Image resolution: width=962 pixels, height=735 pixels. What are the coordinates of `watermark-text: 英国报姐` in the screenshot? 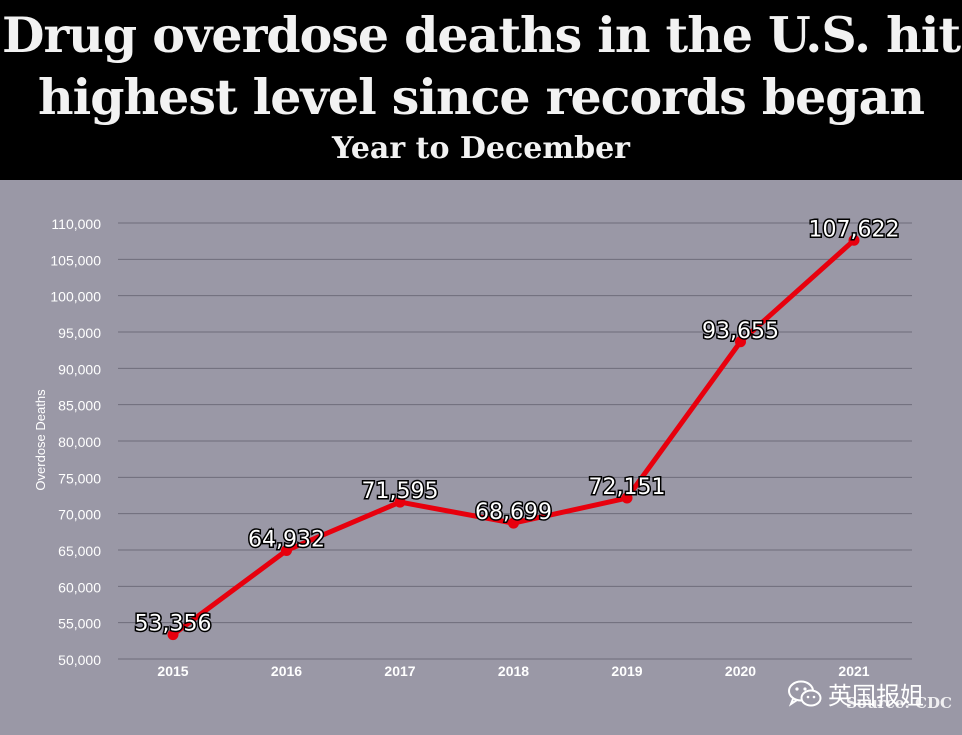 It's located at (876, 696).